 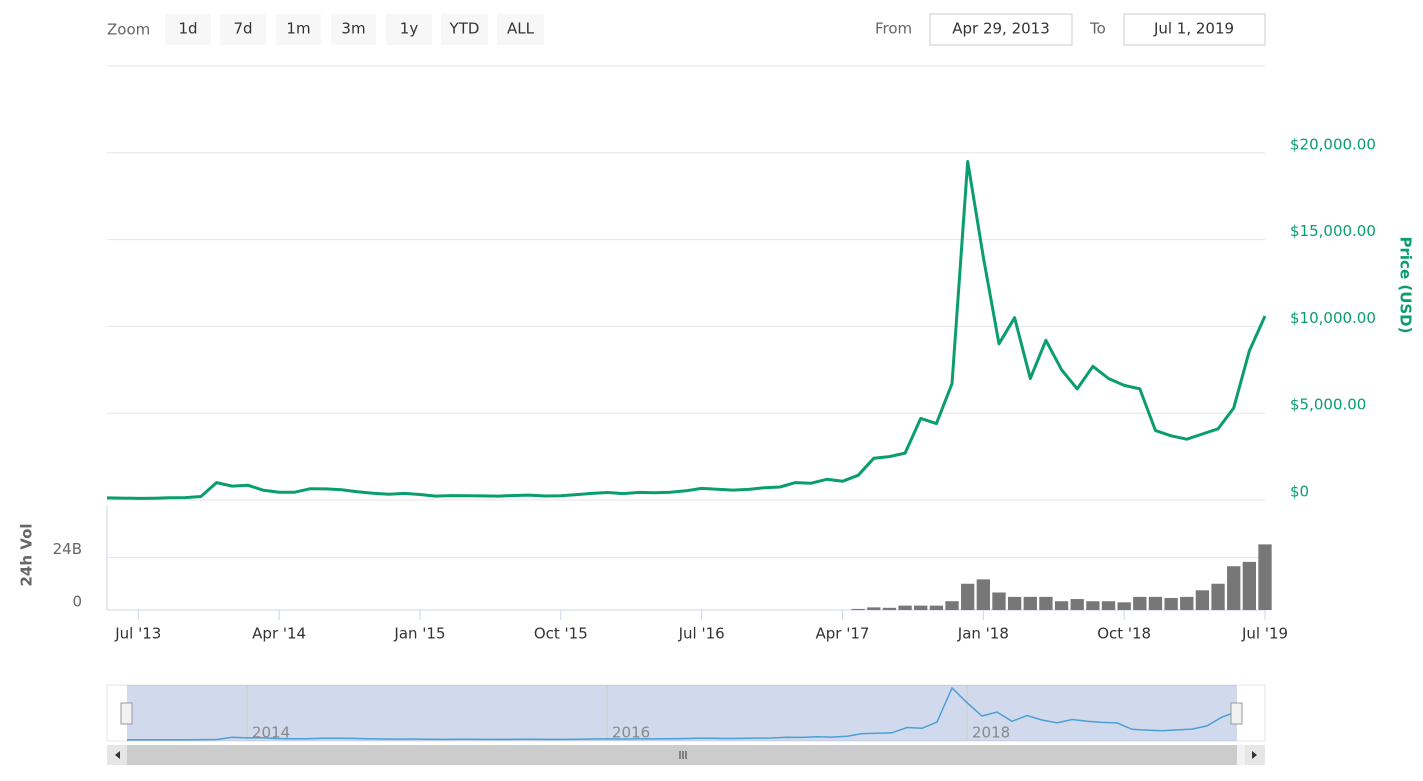 I want to click on from-value: Apr 29, 2013, so click(x=1001, y=29).